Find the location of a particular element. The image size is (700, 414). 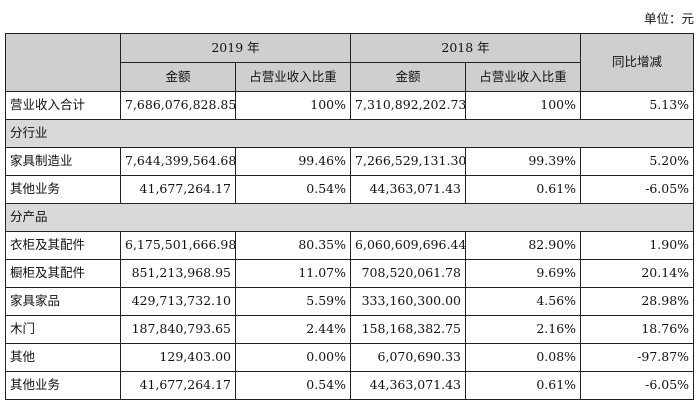

amount-2018: 158,168,382.75 is located at coordinates (408, 329).